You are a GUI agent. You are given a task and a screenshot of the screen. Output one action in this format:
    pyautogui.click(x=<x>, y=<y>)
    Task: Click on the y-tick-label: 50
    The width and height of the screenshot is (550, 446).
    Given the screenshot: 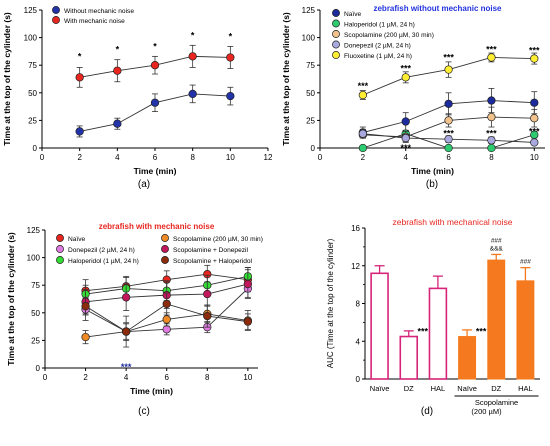 What is the action you would take?
    pyautogui.click(x=32, y=93)
    